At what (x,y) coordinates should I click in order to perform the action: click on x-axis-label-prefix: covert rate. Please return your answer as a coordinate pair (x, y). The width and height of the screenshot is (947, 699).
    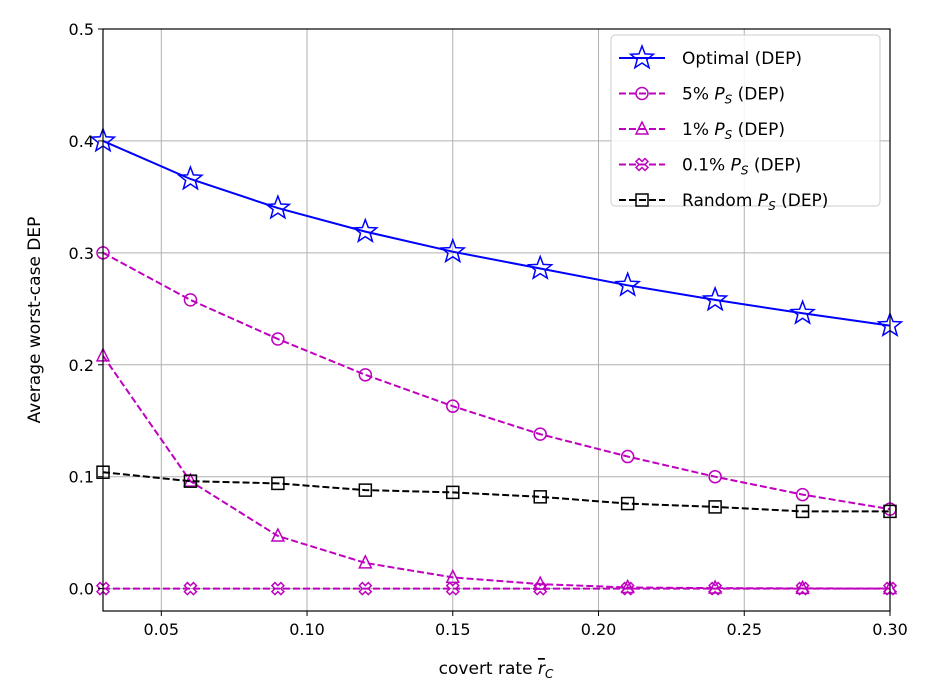
    Looking at the image, I should click on (488, 669).